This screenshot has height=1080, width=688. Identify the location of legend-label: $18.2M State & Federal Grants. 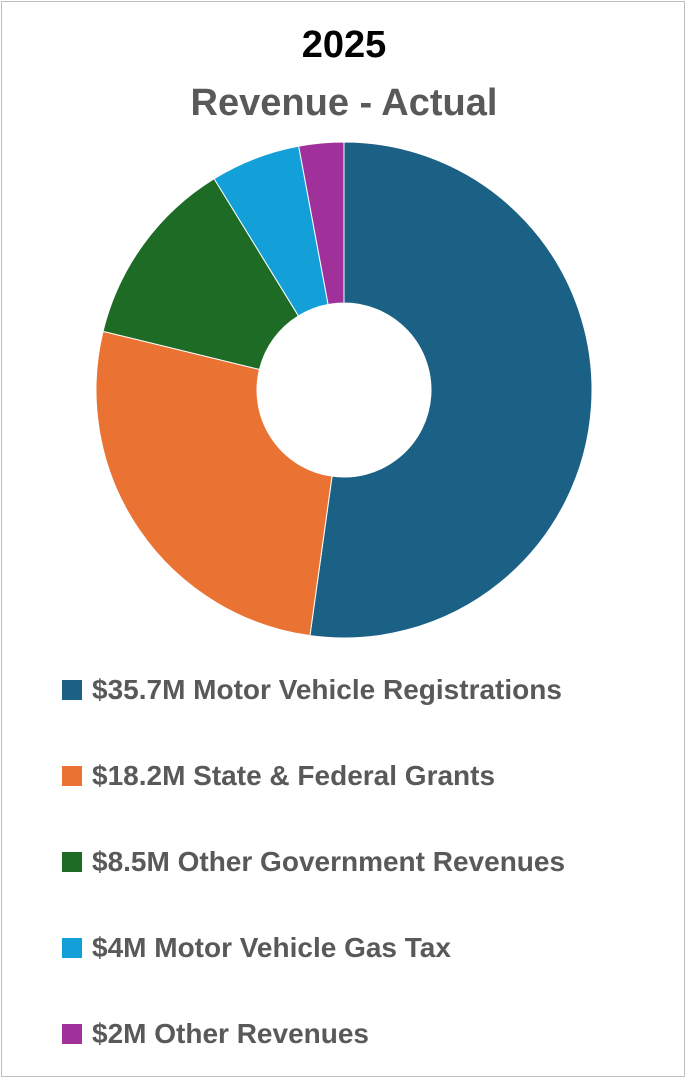
(294, 775).